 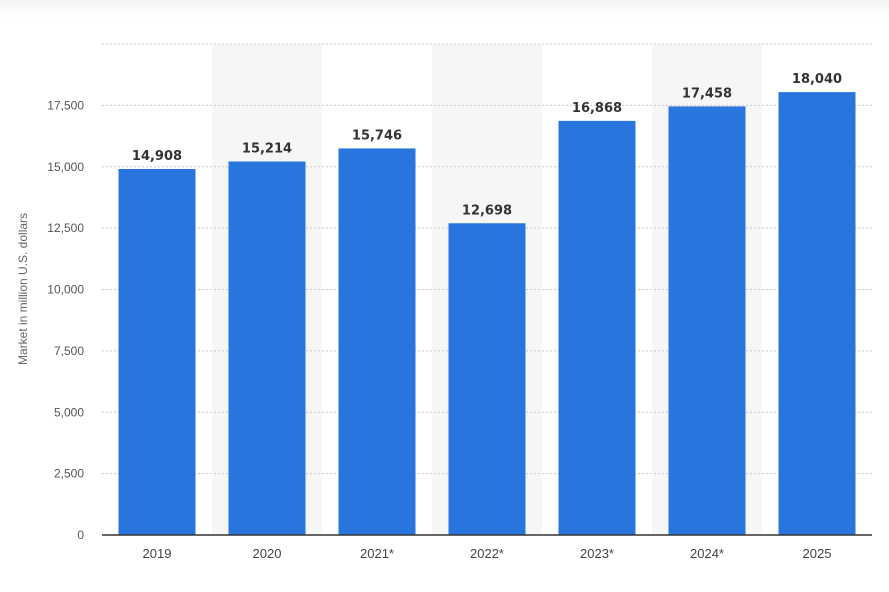 What do you see at coordinates (377, 553) in the screenshot?
I see `x-tick-label: 2021*` at bounding box center [377, 553].